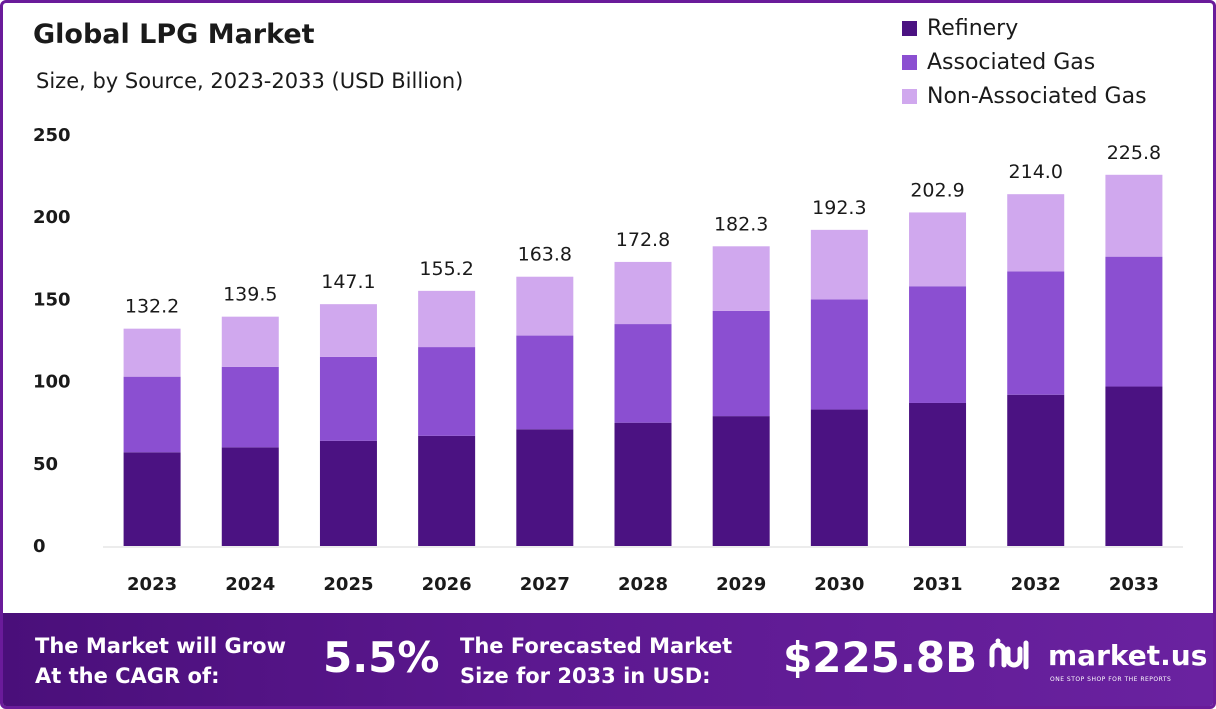 This screenshot has height=709, width=1216. What do you see at coordinates (52, 135) in the screenshot?
I see `y-tick-label: 250` at bounding box center [52, 135].